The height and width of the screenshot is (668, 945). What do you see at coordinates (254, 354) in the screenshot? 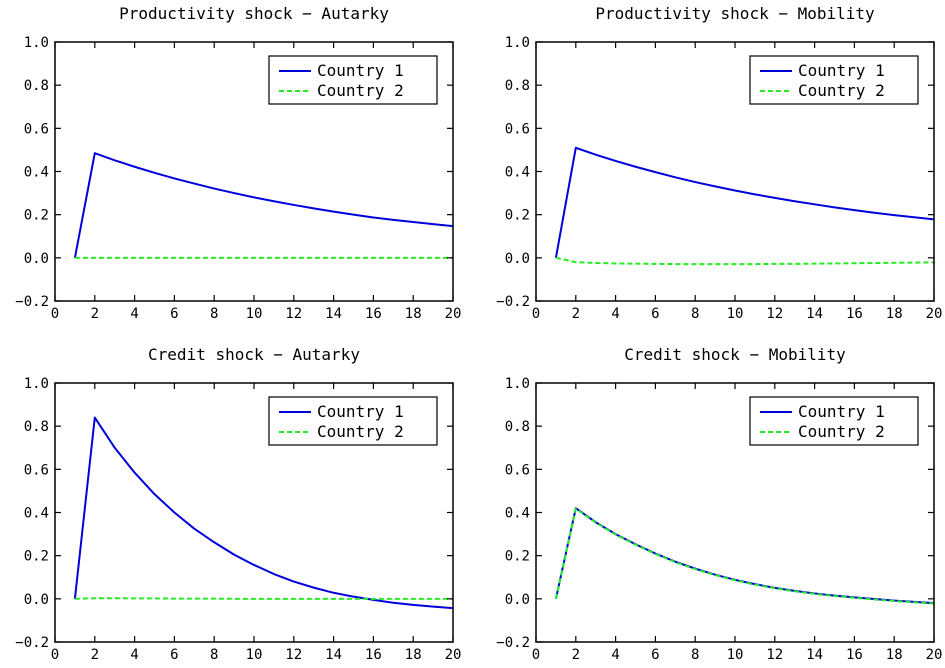
I see `chart-title: Credit shock − Autarky` at bounding box center [254, 354].